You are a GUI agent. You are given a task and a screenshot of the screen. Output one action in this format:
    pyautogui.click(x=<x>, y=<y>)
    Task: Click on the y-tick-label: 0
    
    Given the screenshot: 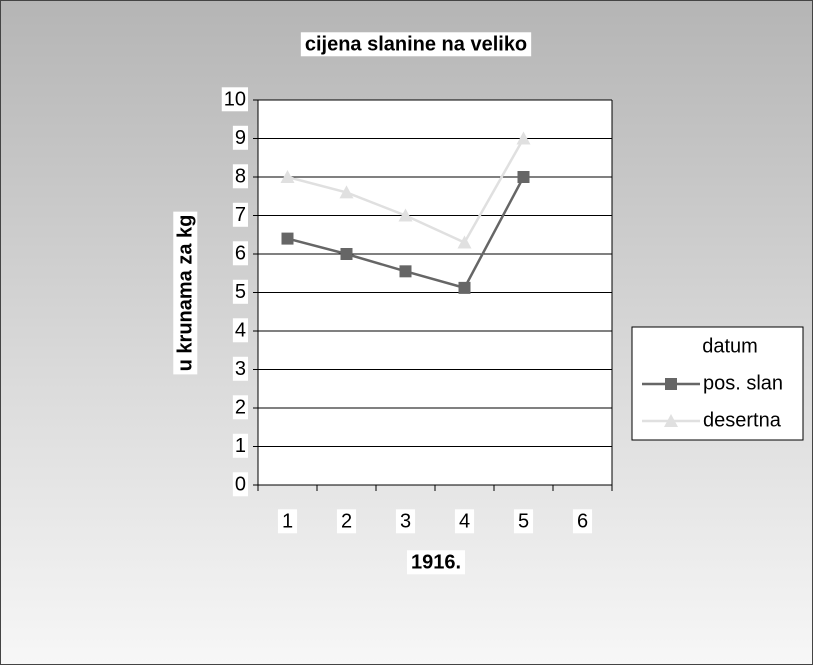 What is the action you would take?
    pyautogui.click(x=240, y=484)
    